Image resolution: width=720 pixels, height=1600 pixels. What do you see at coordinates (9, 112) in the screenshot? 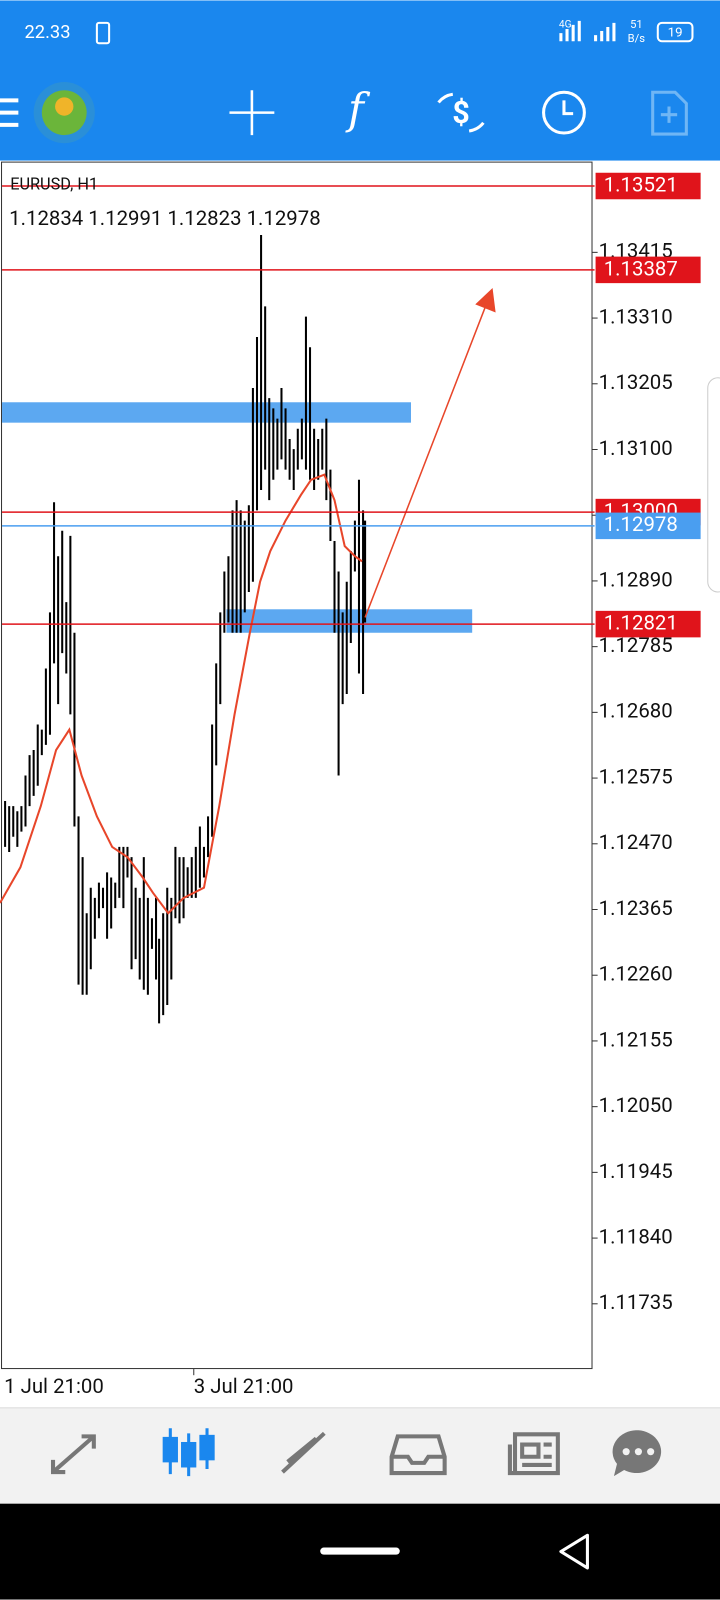
I see `menu-button` at bounding box center [9, 112].